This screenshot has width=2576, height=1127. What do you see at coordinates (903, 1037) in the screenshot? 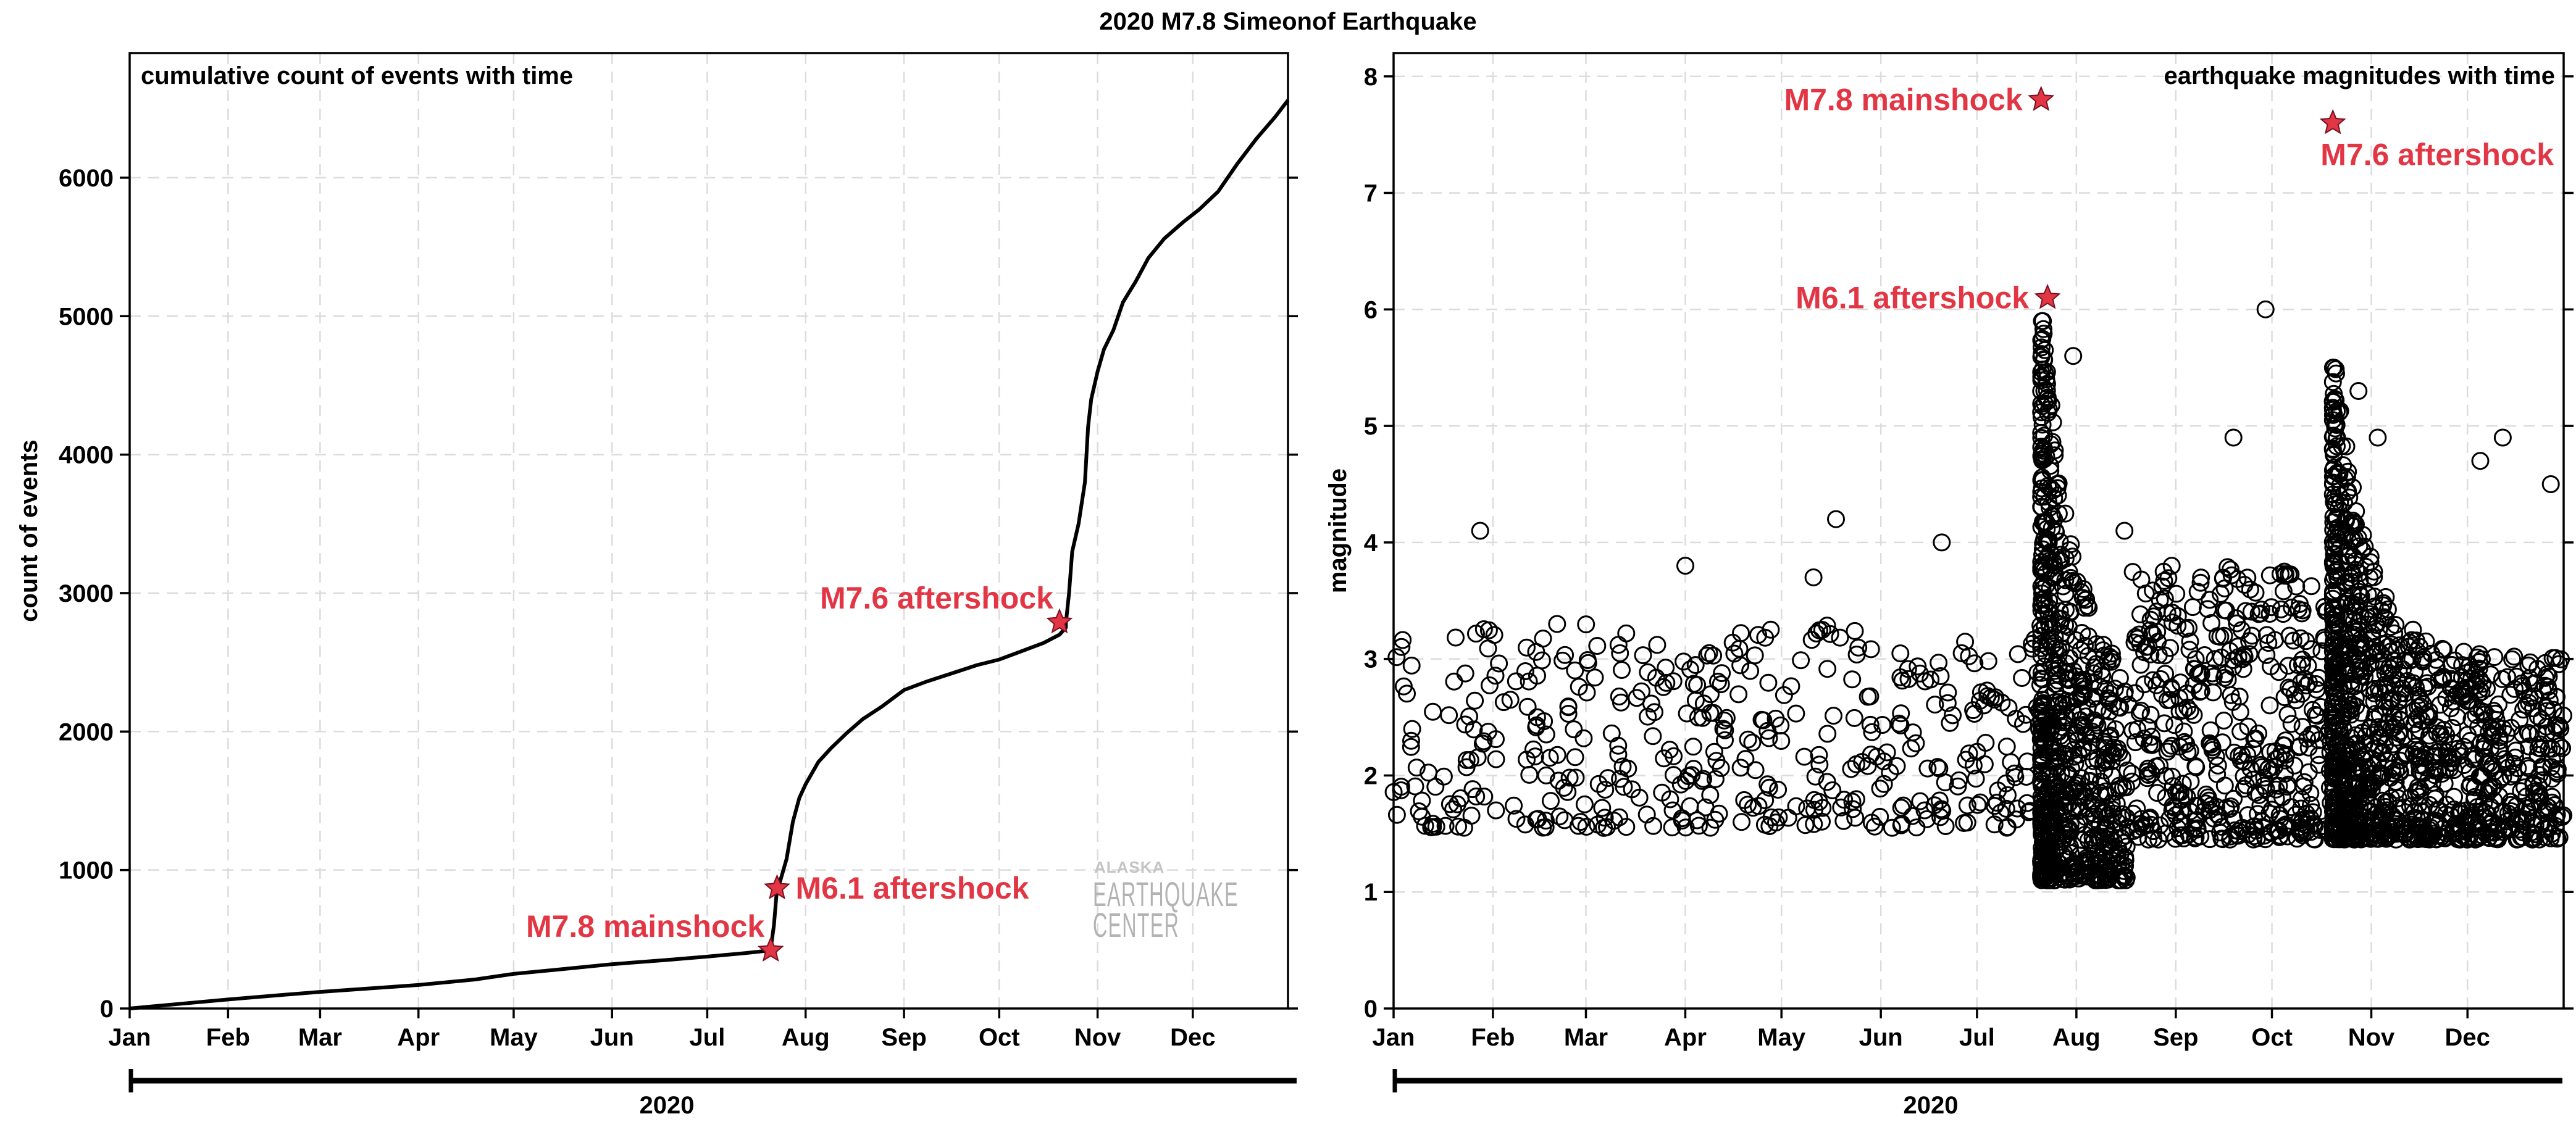
I see `left-x-tick-label: Sep` at bounding box center [903, 1037].